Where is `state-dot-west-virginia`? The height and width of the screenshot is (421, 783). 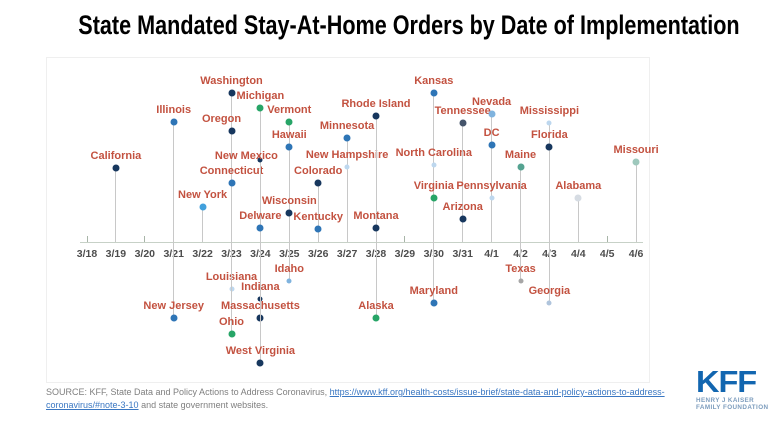 state-dot-west-virginia is located at coordinates (260, 363).